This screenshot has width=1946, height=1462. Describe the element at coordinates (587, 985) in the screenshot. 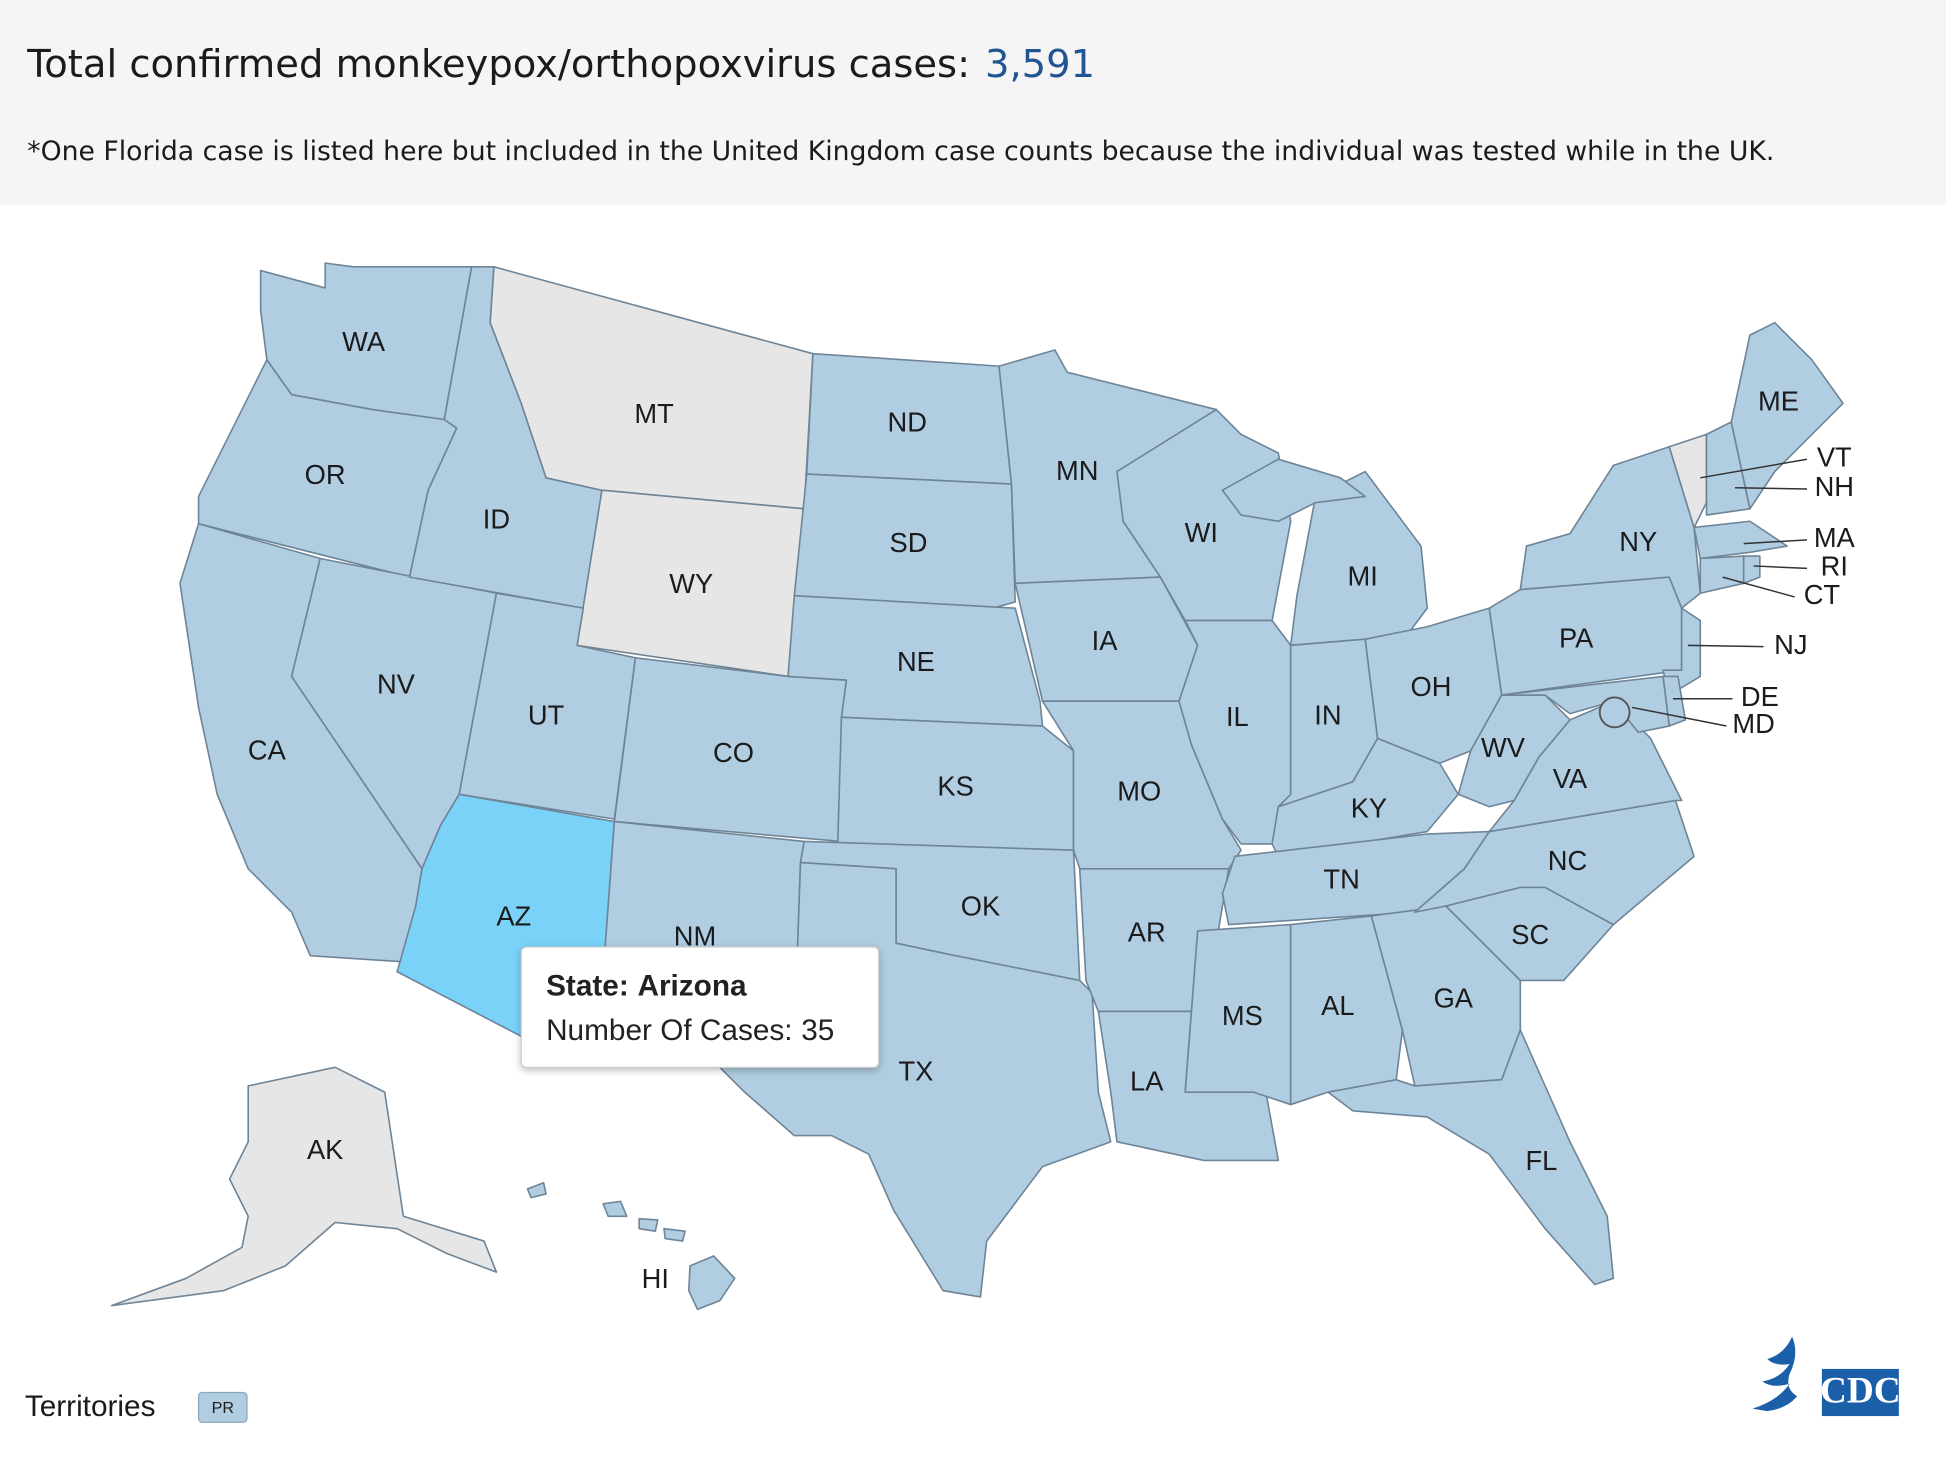

I see `state-label: State:` at that location.